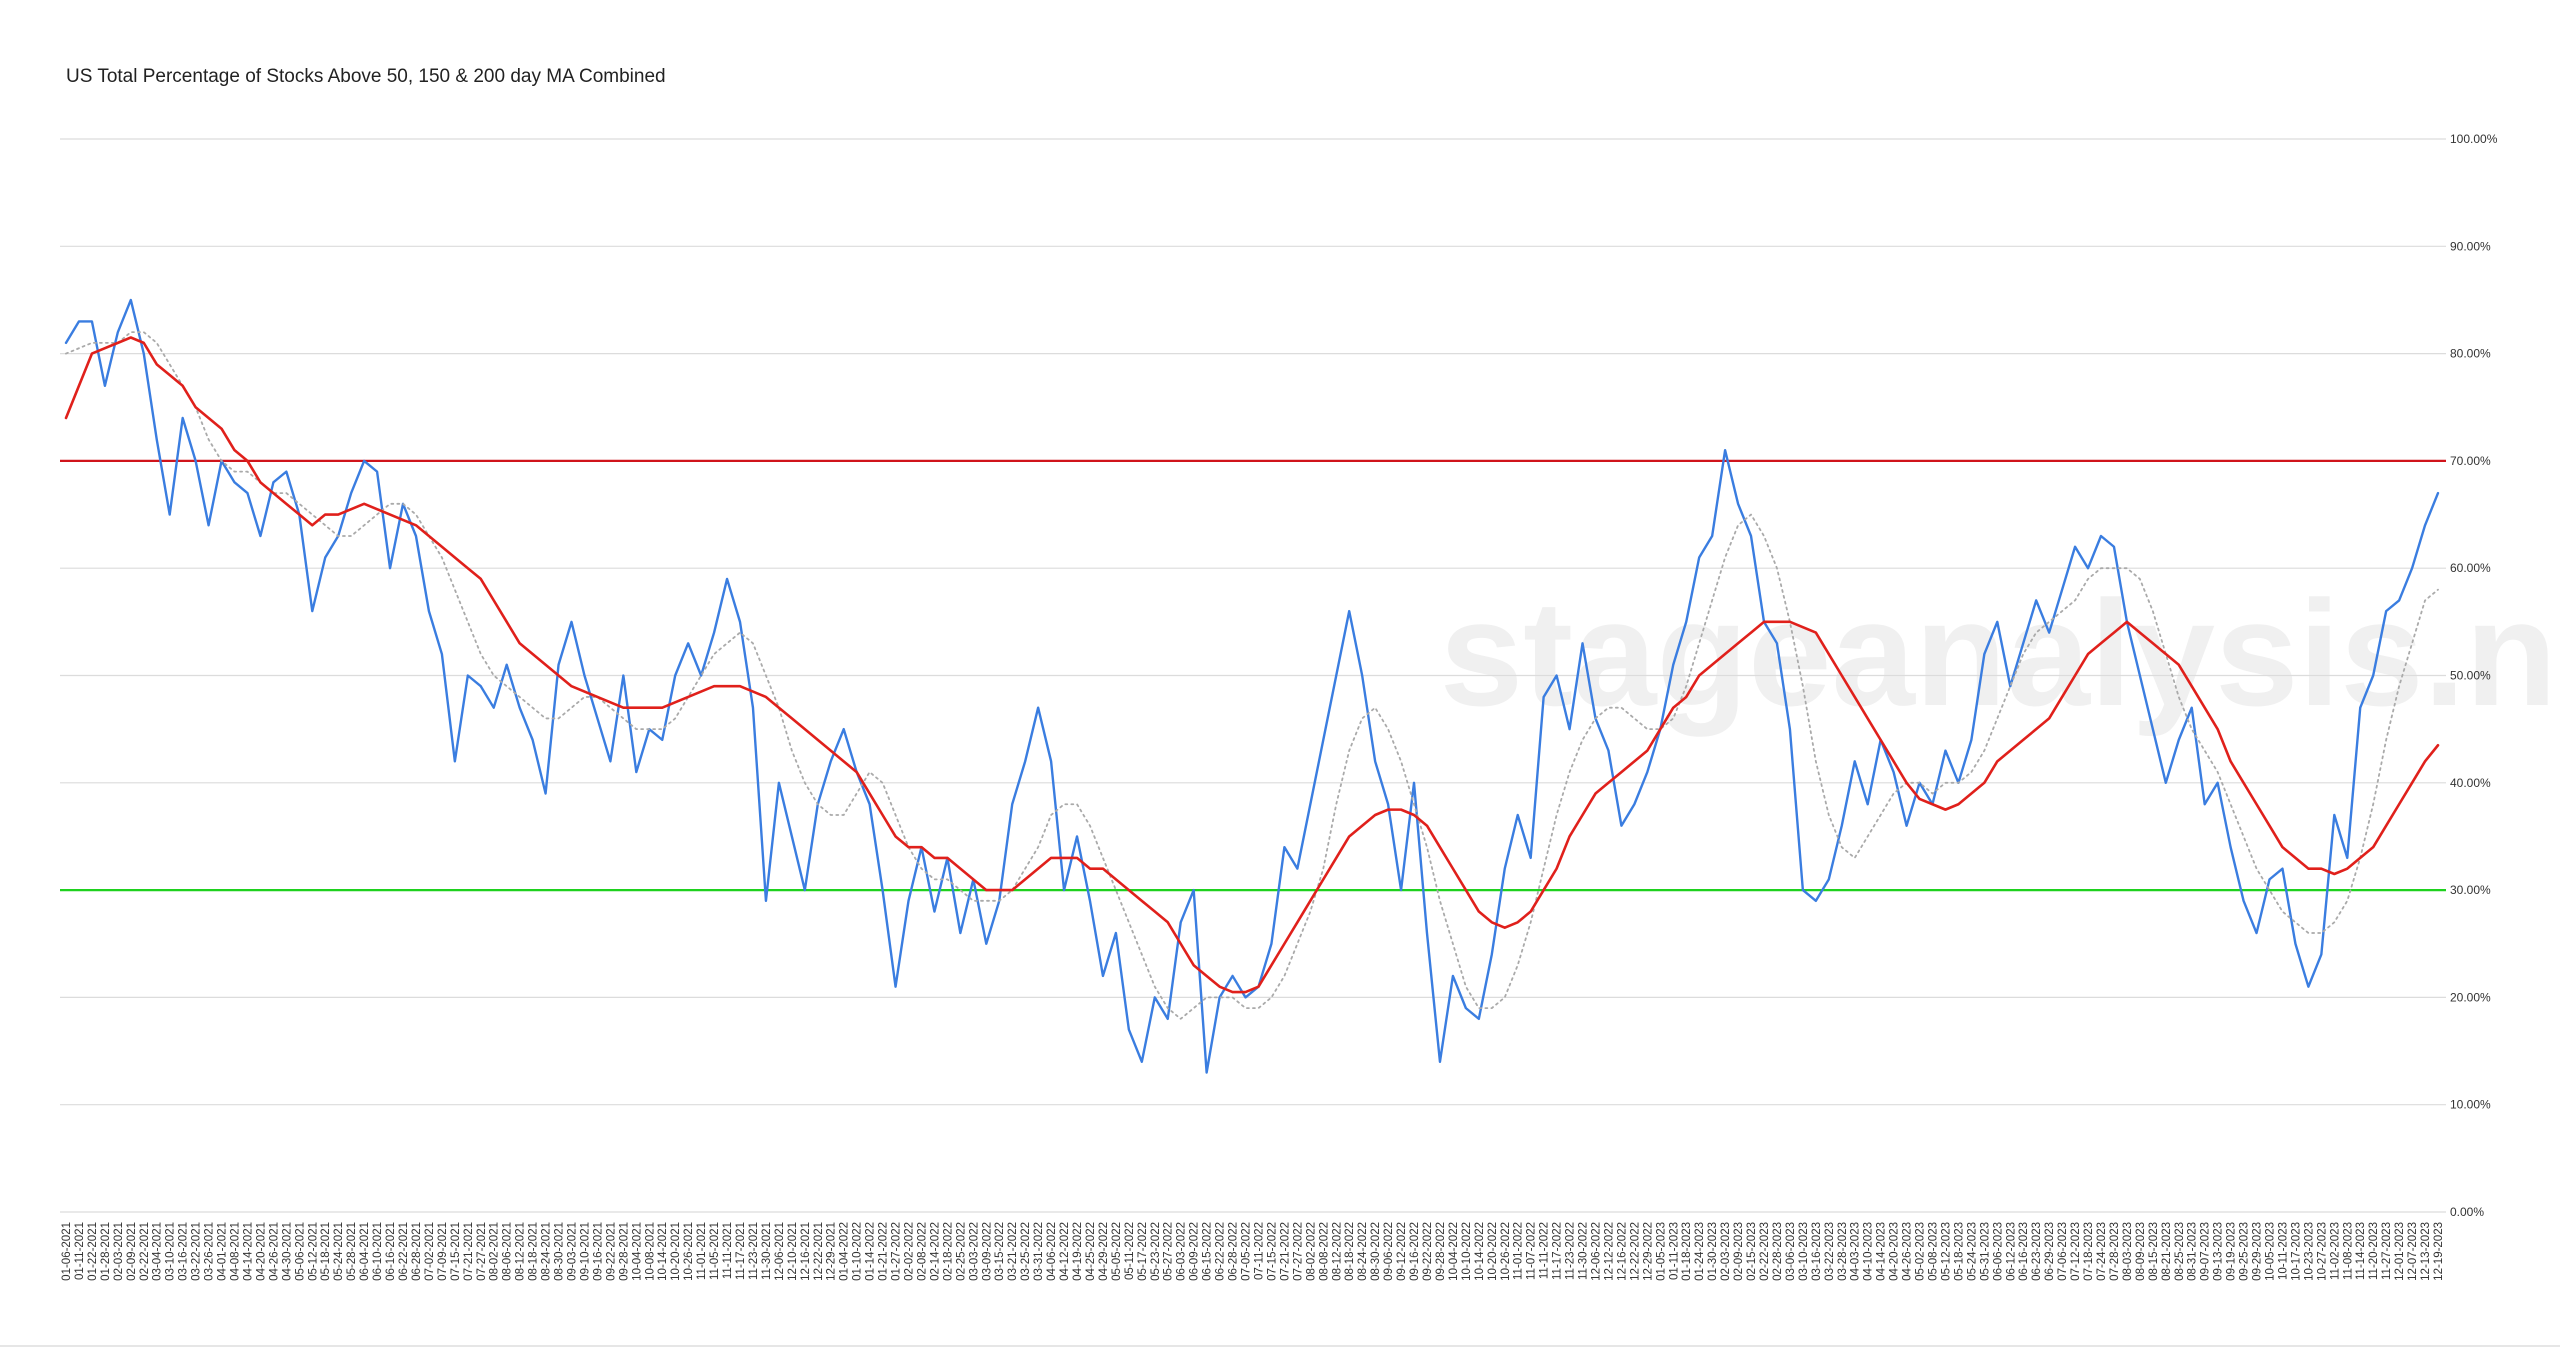 This screenshot has height=1355, width=2560. I want to click on x-tick-label: 01-22-2021, so click(93, 1251).